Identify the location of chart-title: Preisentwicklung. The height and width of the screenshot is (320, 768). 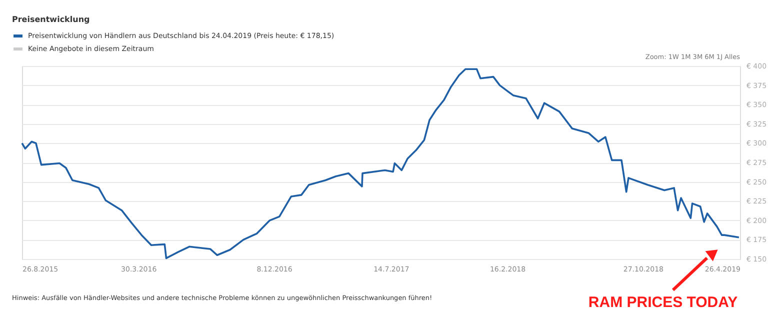
(51, 19).